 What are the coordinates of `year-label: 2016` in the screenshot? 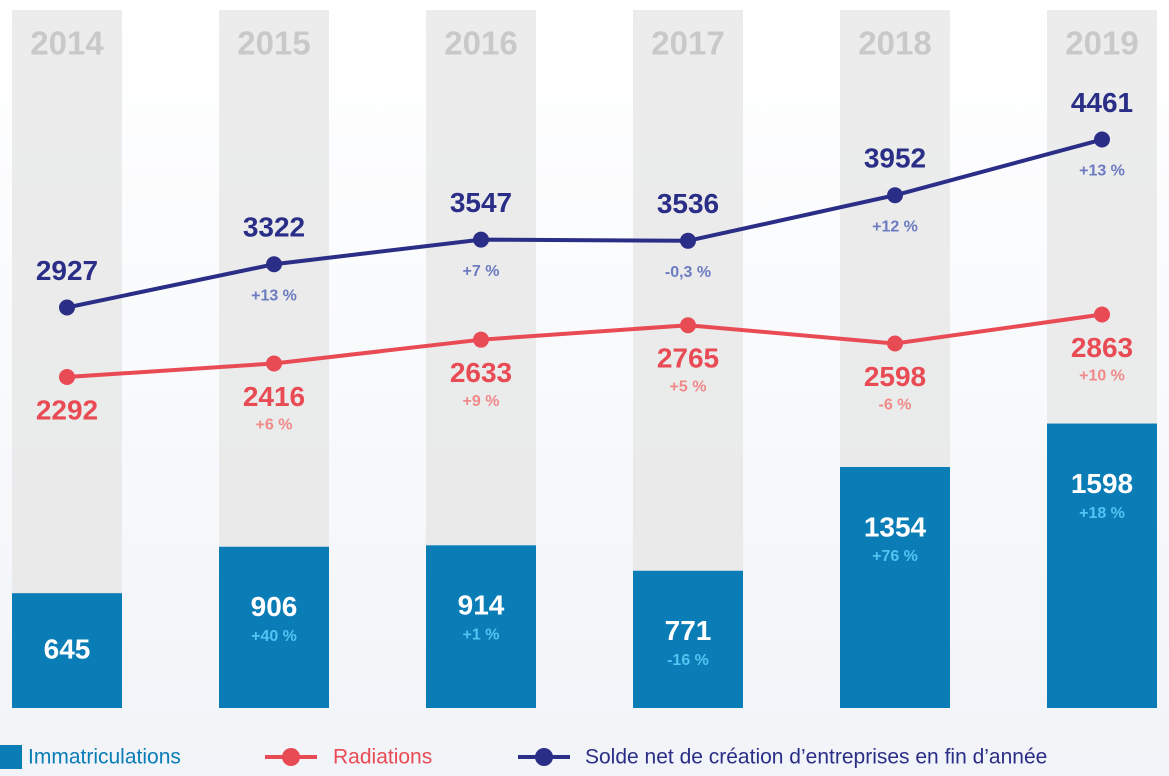 It's located at (480, 43).